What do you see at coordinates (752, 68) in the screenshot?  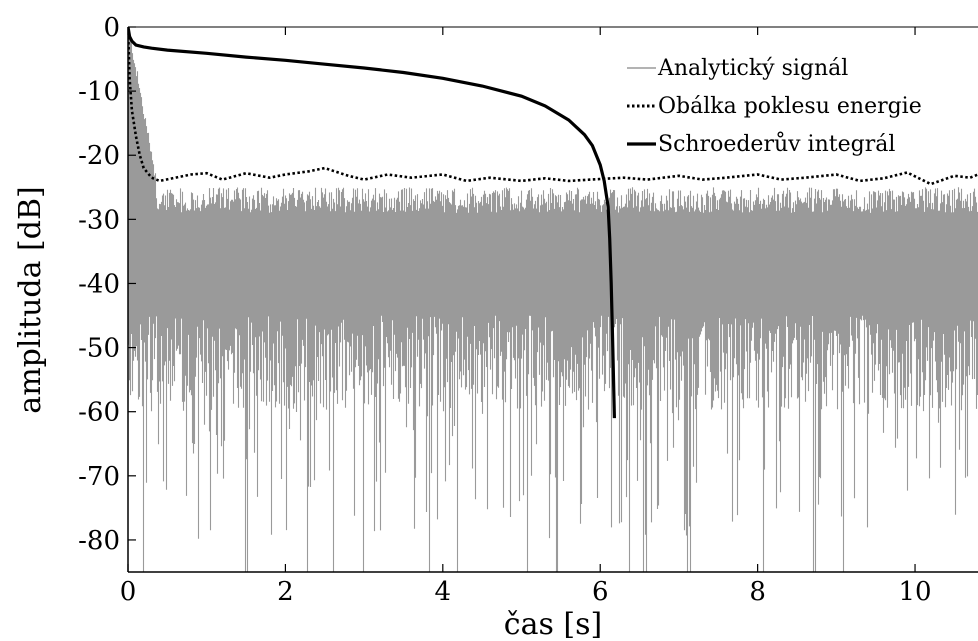 I see `legend-label: Analytický signál` at bounding box center [752, 68].